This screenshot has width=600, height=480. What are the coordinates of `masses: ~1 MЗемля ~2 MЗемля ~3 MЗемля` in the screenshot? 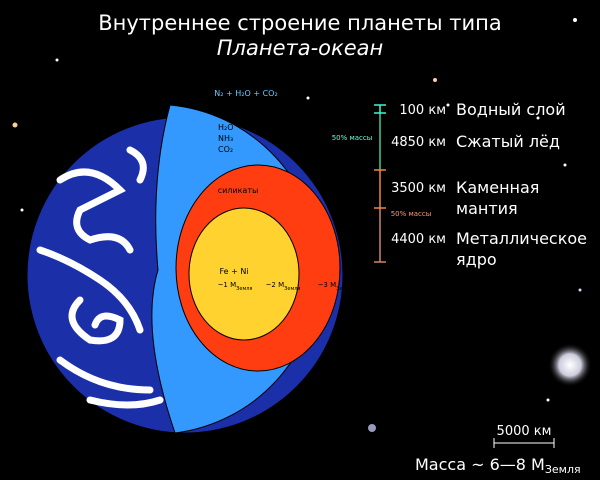 It's located at (285, 286).